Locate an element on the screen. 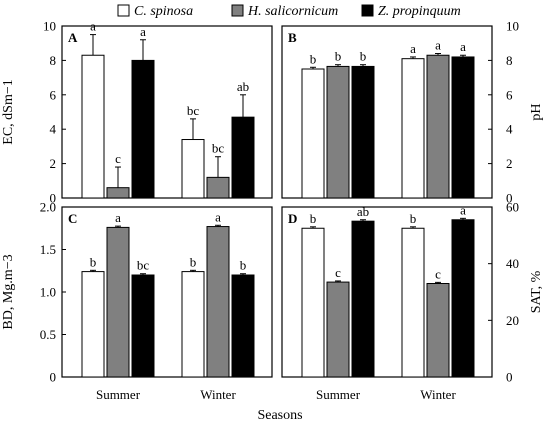  y-tick-label: 1.5 is located at coordinates (48, 249).